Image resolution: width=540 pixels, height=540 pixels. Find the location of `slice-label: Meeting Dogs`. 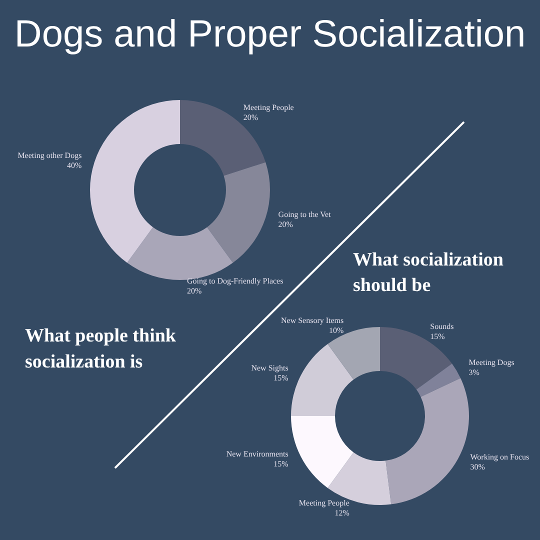

slice-label: Meeting Dogs is located at coordinates (491, 363).